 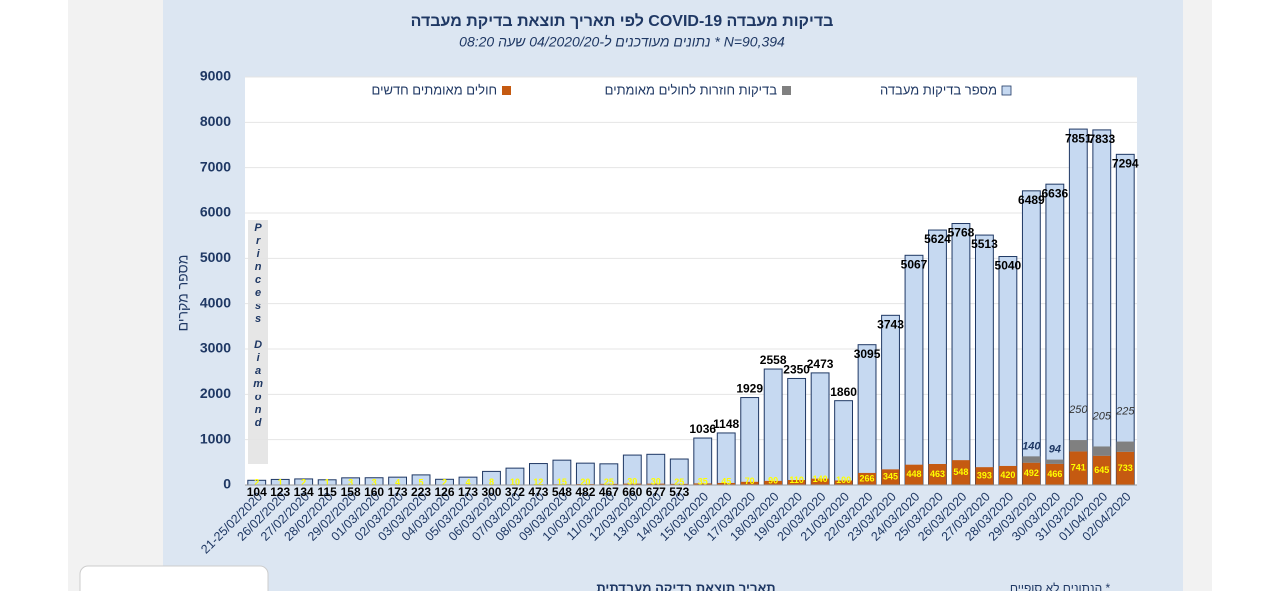 I want to click on data-label: 420, so click(x=1007, y=475).